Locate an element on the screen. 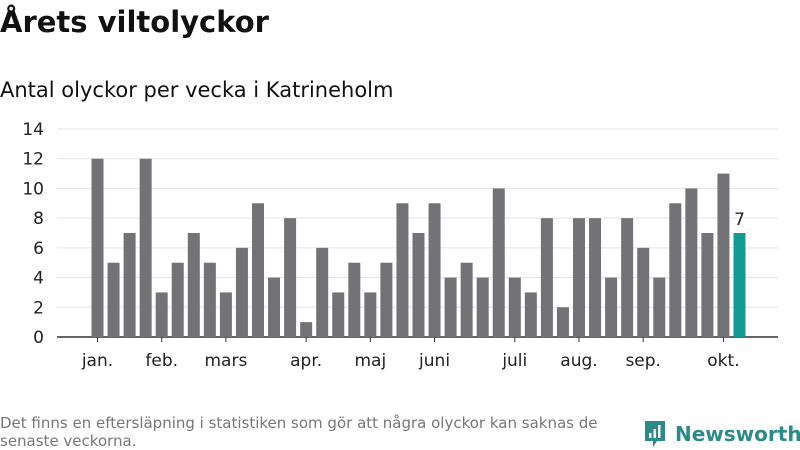 The height and width of the screenshot is (450, 800). newsworthy-logo: Newsworthy is located at coordinates (721, 434).